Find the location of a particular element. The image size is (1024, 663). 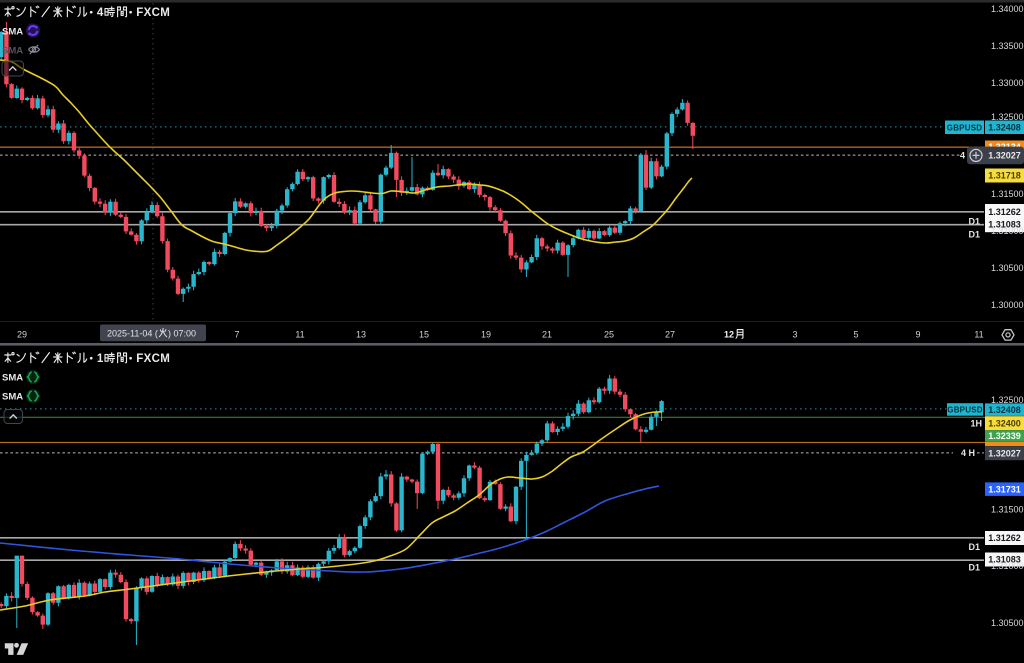

svg-text: 1 is located at coordinates (100, 359).